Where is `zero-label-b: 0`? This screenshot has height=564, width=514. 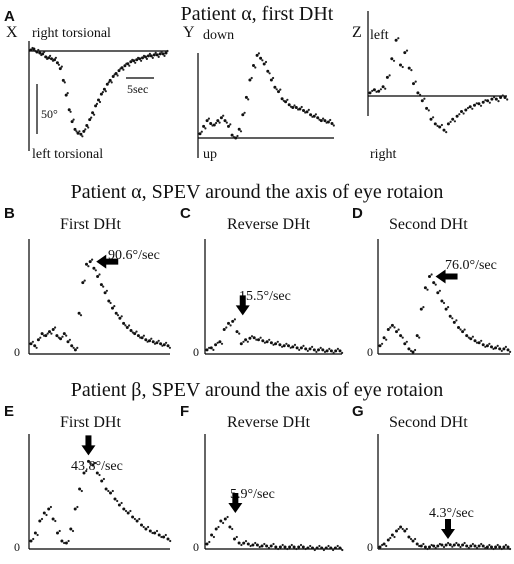
zero-label-b: 0 is located at coordinates (17, 352).